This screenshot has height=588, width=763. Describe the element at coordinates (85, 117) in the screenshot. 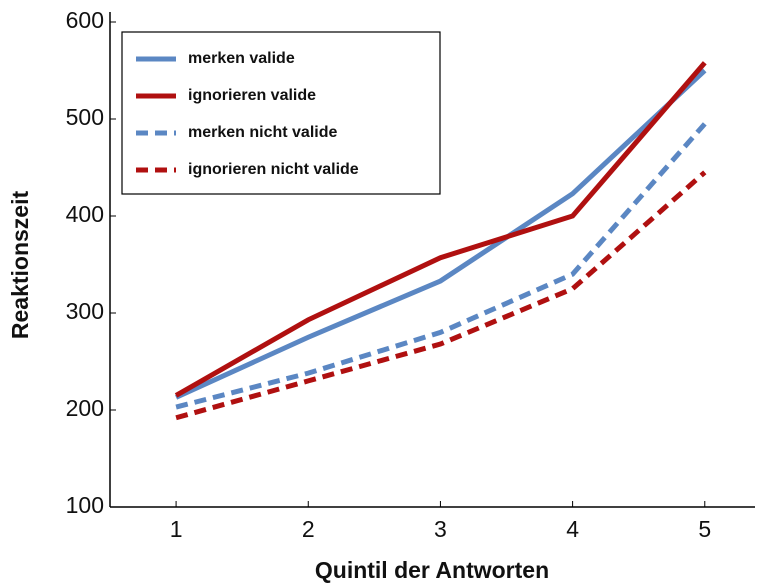

I see `y-tick-label: 500` at that location.